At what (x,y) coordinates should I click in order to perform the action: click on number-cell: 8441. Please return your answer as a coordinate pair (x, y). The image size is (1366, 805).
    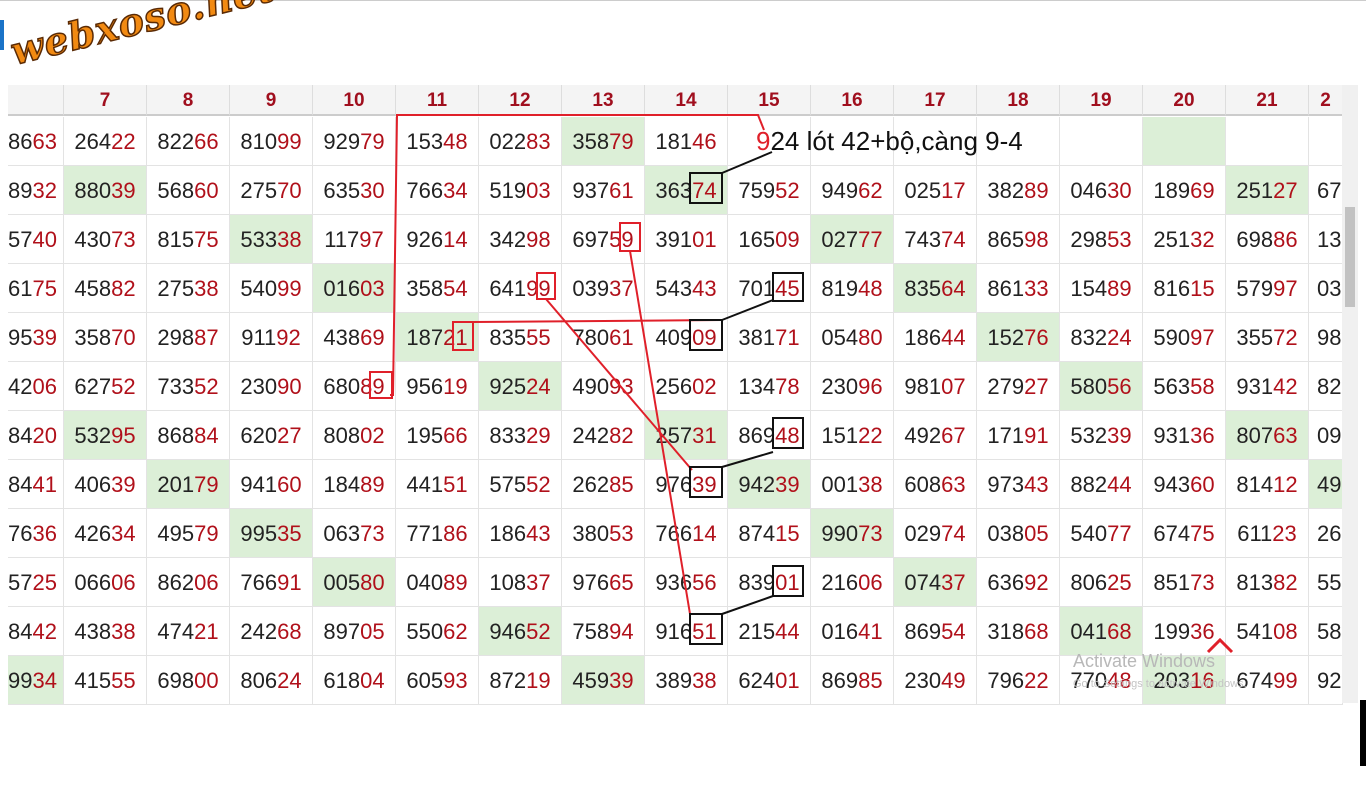
    Looking at the image, I should click on (36, 484).